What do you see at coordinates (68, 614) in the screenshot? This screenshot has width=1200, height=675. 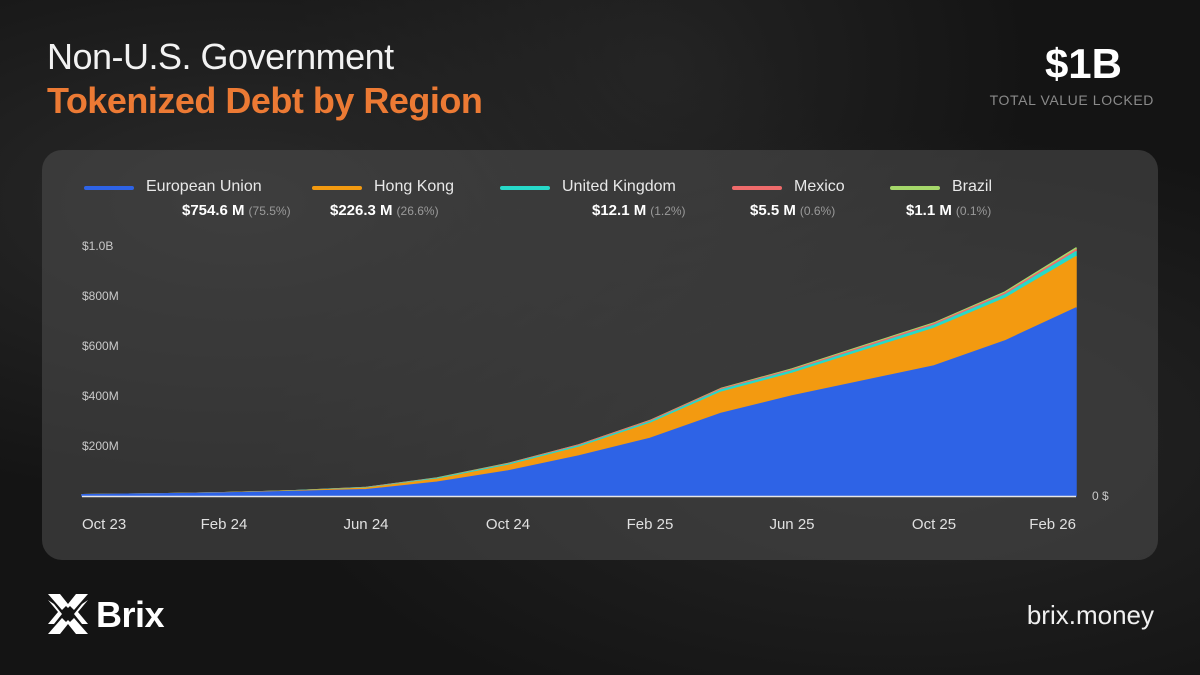 I see `brix-logo-icon` at bounding box center [68, 614].